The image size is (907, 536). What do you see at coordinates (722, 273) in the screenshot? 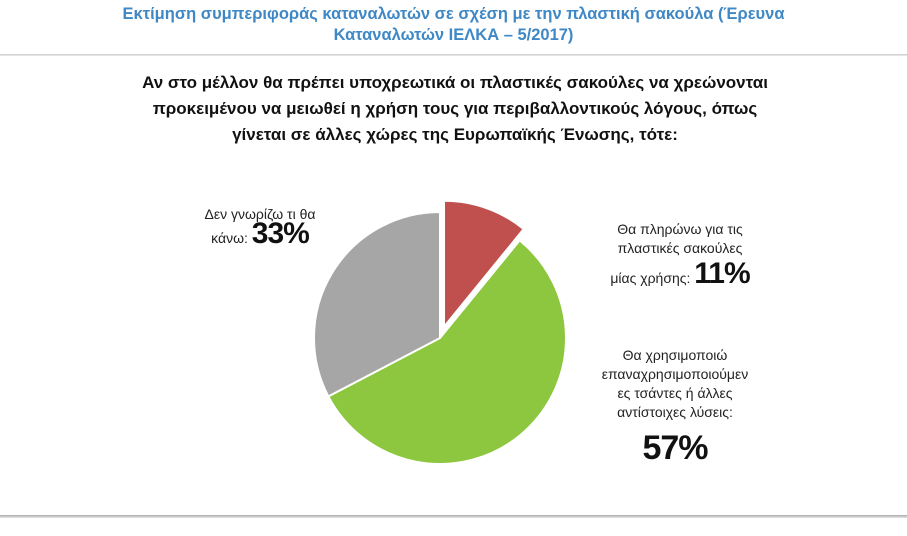
I see `label-pay-percent: 11%` at bounding box center [722, 273].